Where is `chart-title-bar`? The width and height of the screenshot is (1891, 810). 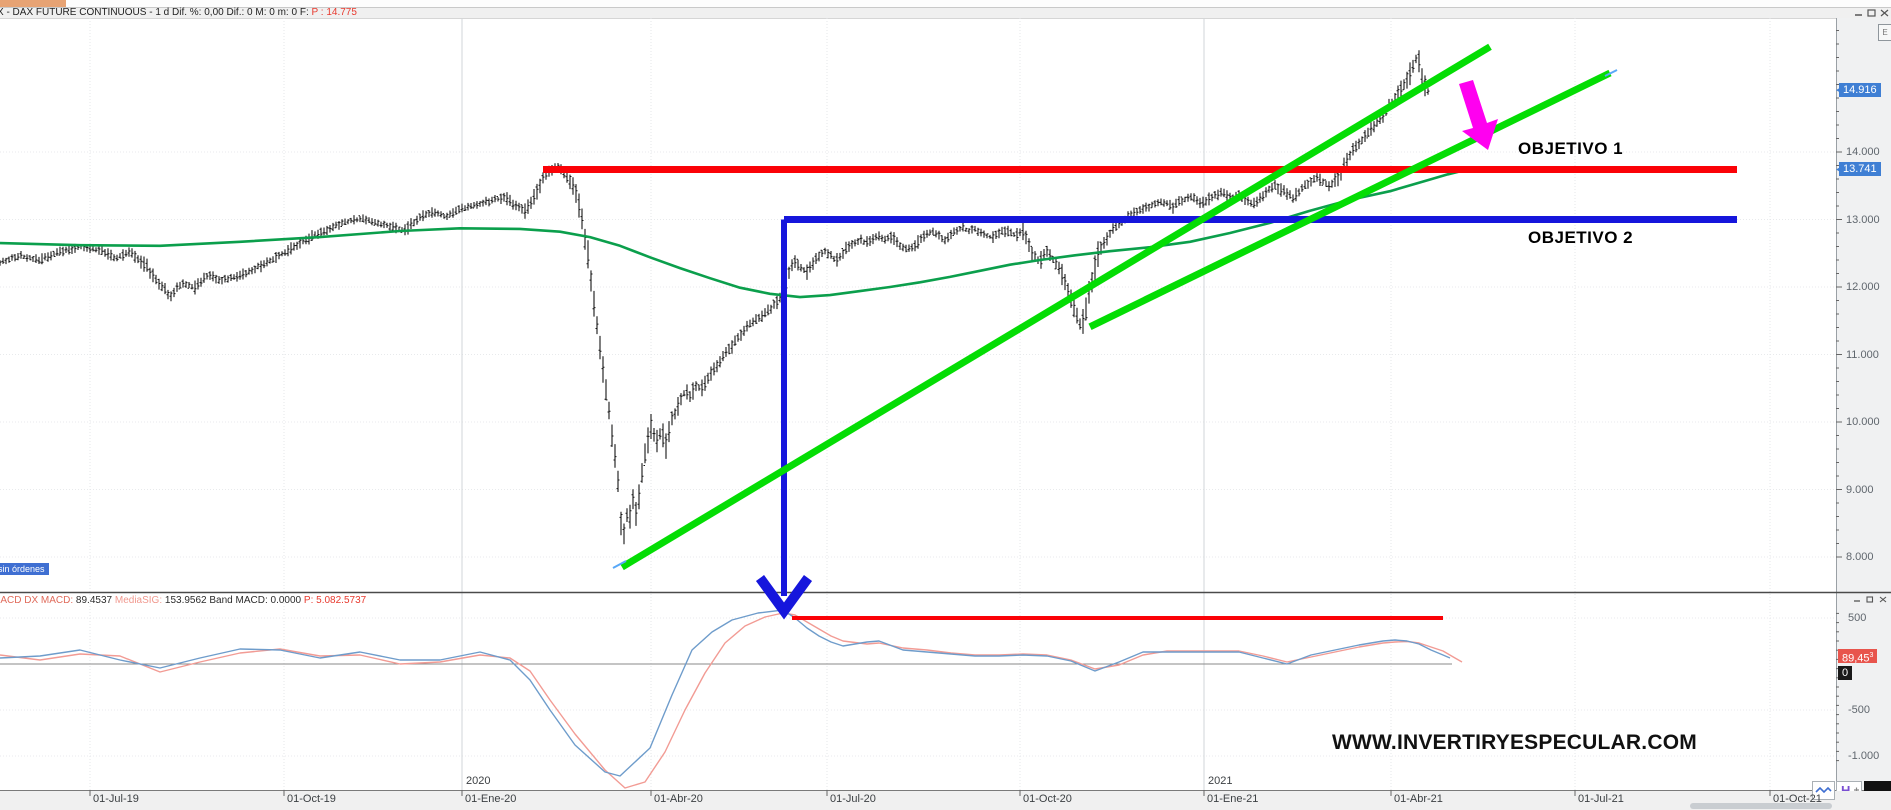
chart-title-bar is located at coordinates (945, 13).